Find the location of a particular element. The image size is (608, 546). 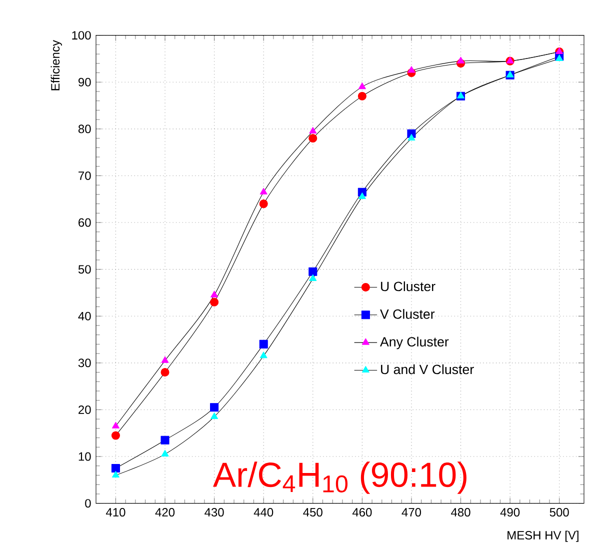

y-tick-label: 10 is located at coordinates (84, 456).